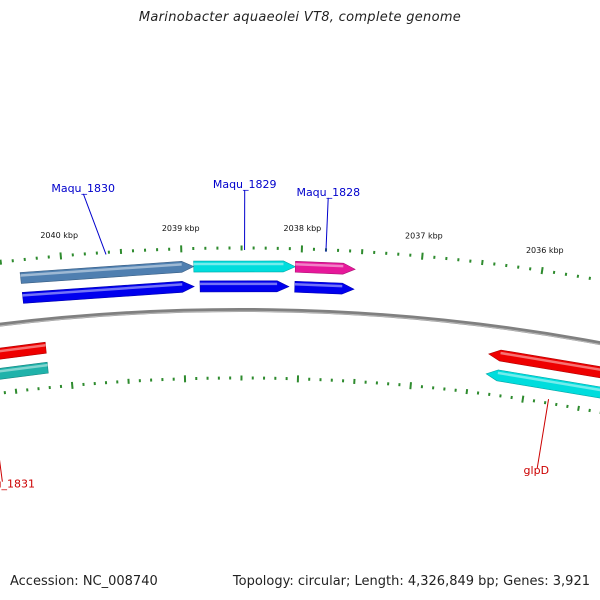 This screenshot has height=600, width=600. What do you see at coordinates (83, 188) in the screenshot?
I see `gene-label: Maqu_1830` at bounding box center [83, 188].